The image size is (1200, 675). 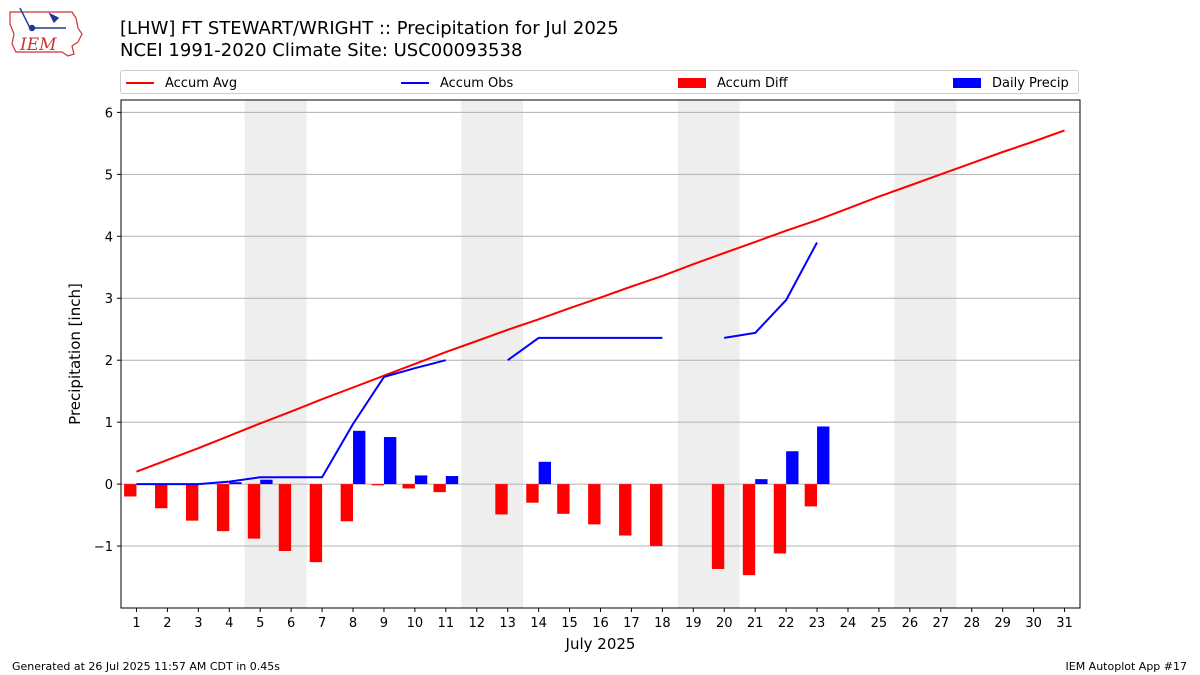 What do you see at coordinates (353, 623) in the screenshot?
I see `x-tick-label: 8` at bounding box center [353, 623].